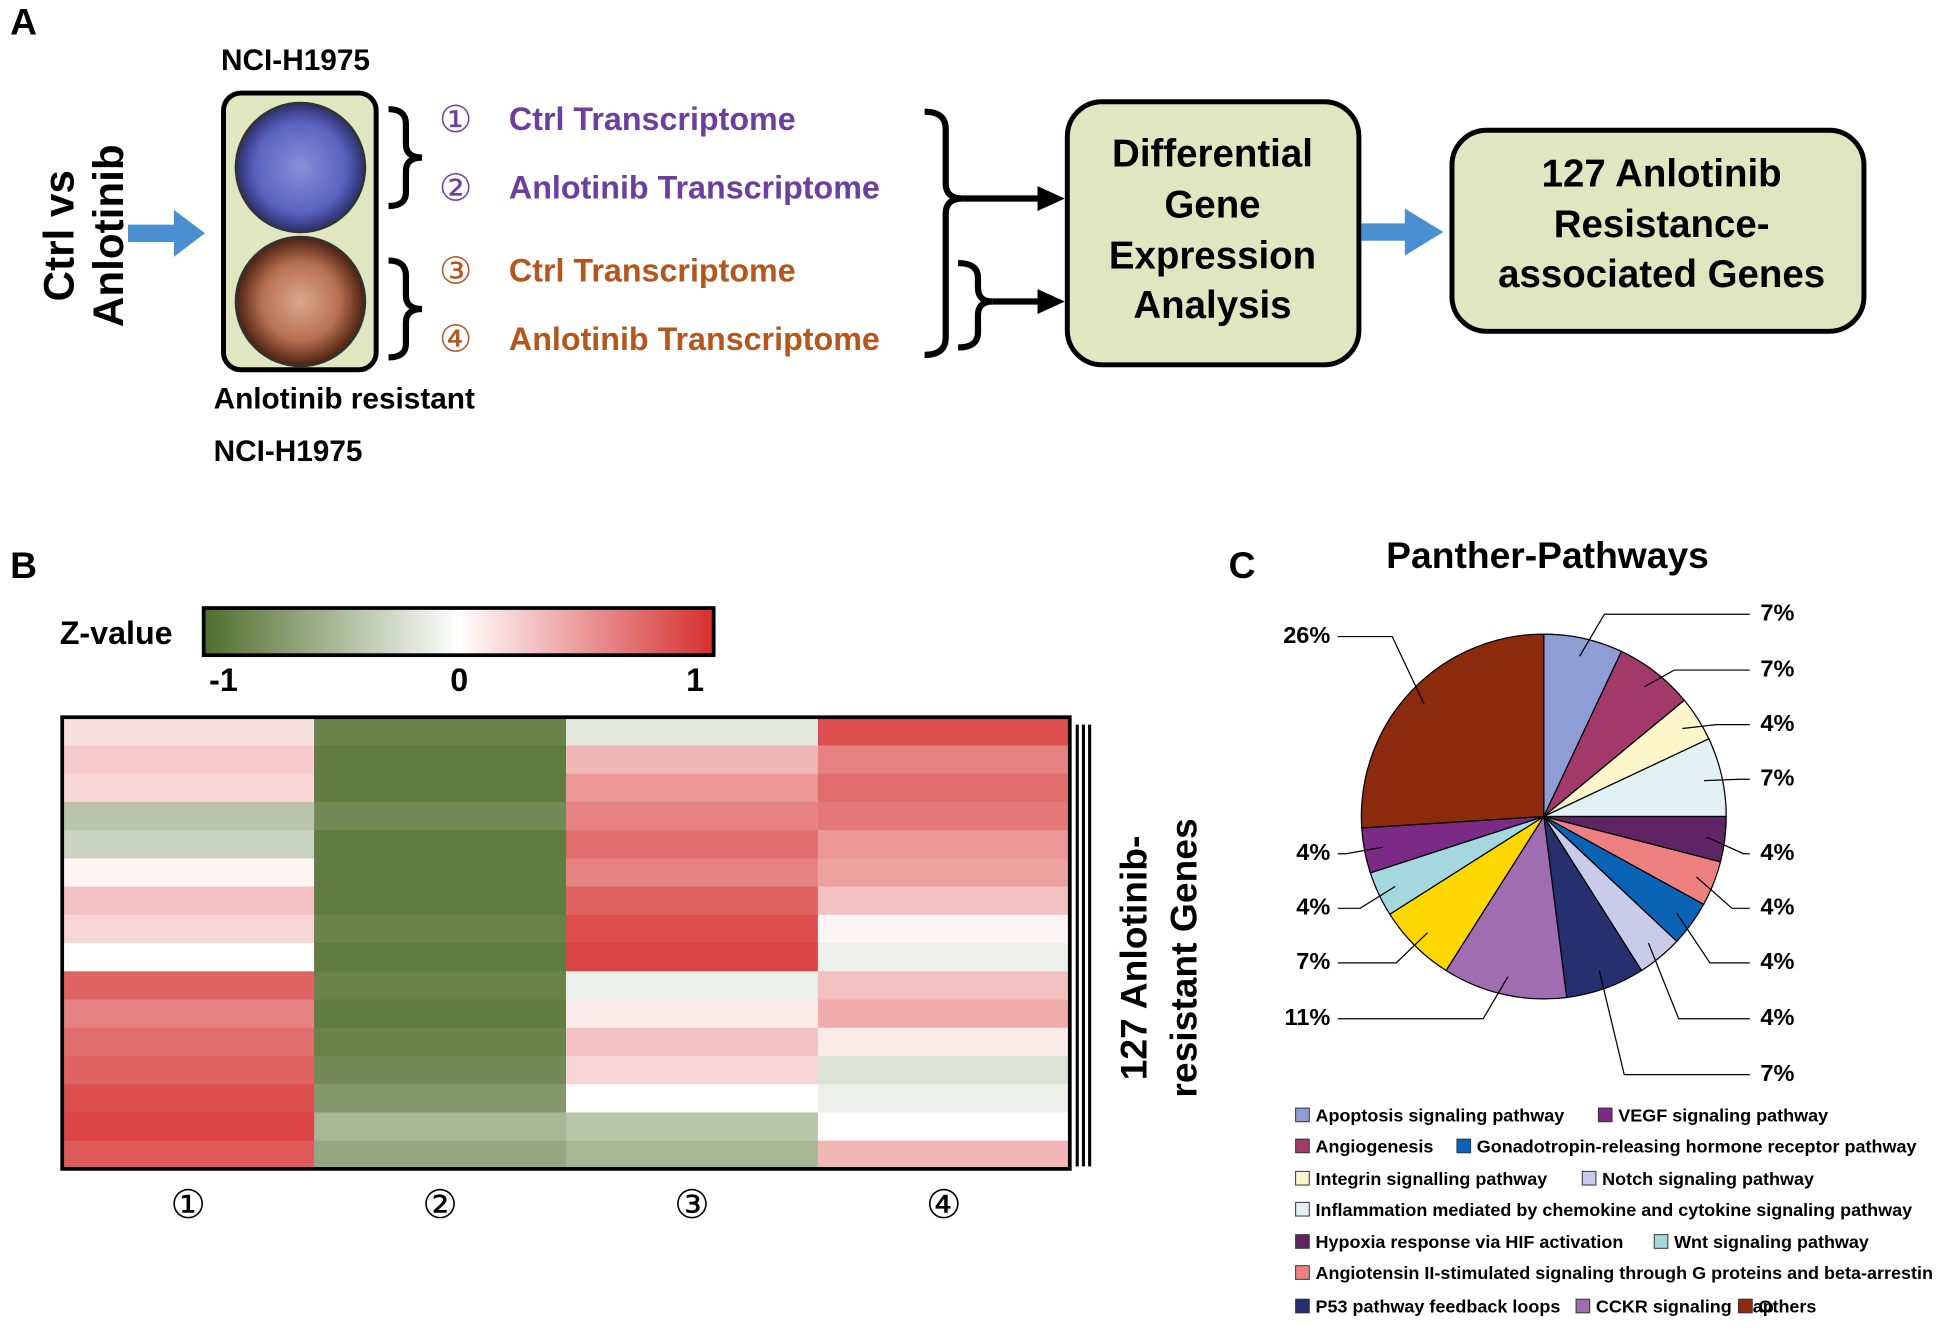  What do you see at coordinates (23, 565) in the screenshot?
I see `panel-label: B` at bounding box center [23, 565].